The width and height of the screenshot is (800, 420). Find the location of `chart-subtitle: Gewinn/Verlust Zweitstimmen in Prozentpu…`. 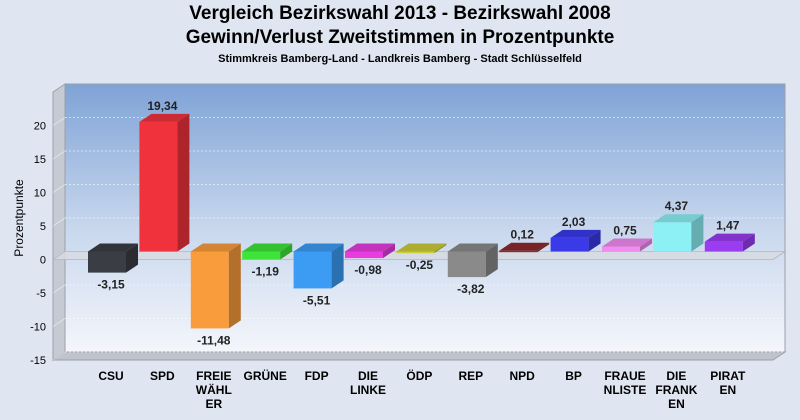

chart-subtitle: Gewinn/Verlust Zweitstimmen in Prozentpu… is located at coordinates (400, 37).